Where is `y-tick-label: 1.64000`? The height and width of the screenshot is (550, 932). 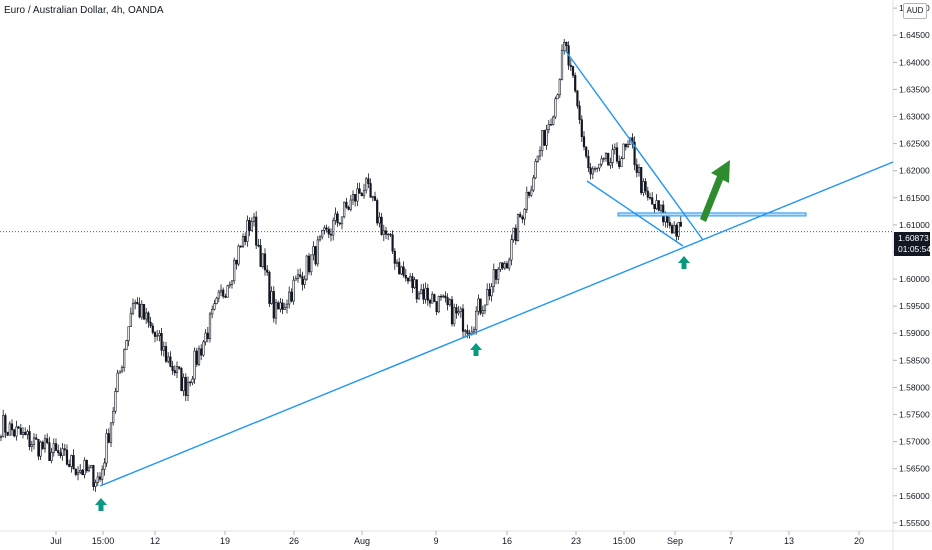 y-tick-label: 1.64000 is located at coordinates (914, 62).